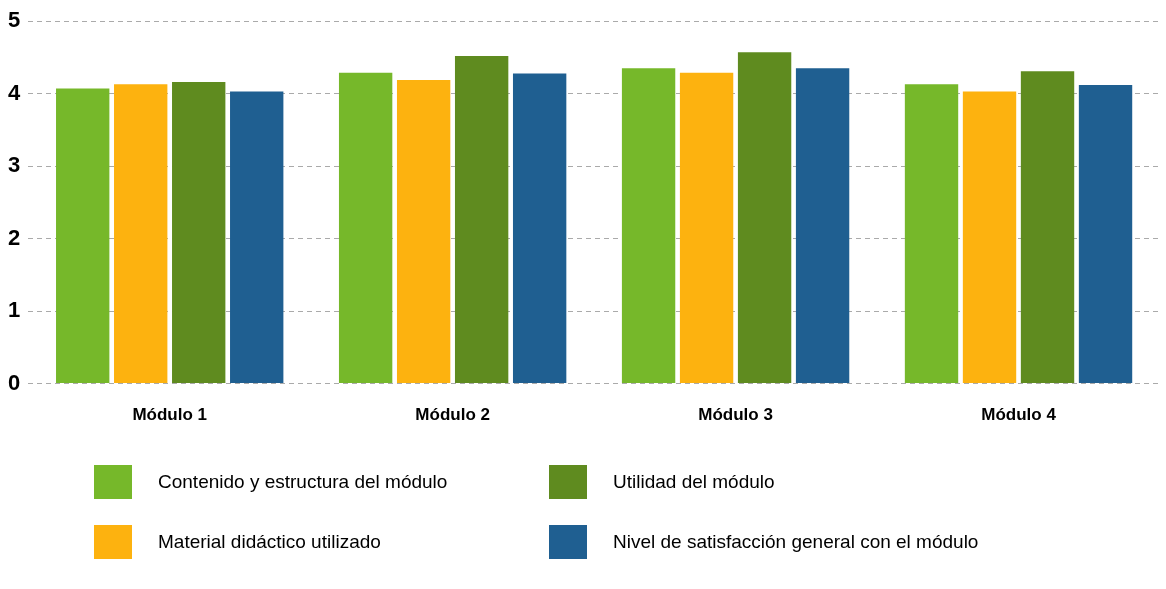 This screenshot has width=1166, height=589. Describe the element at coordinates (14, 237) in the screenshot. I see `y-tick-label: 2` at that location.